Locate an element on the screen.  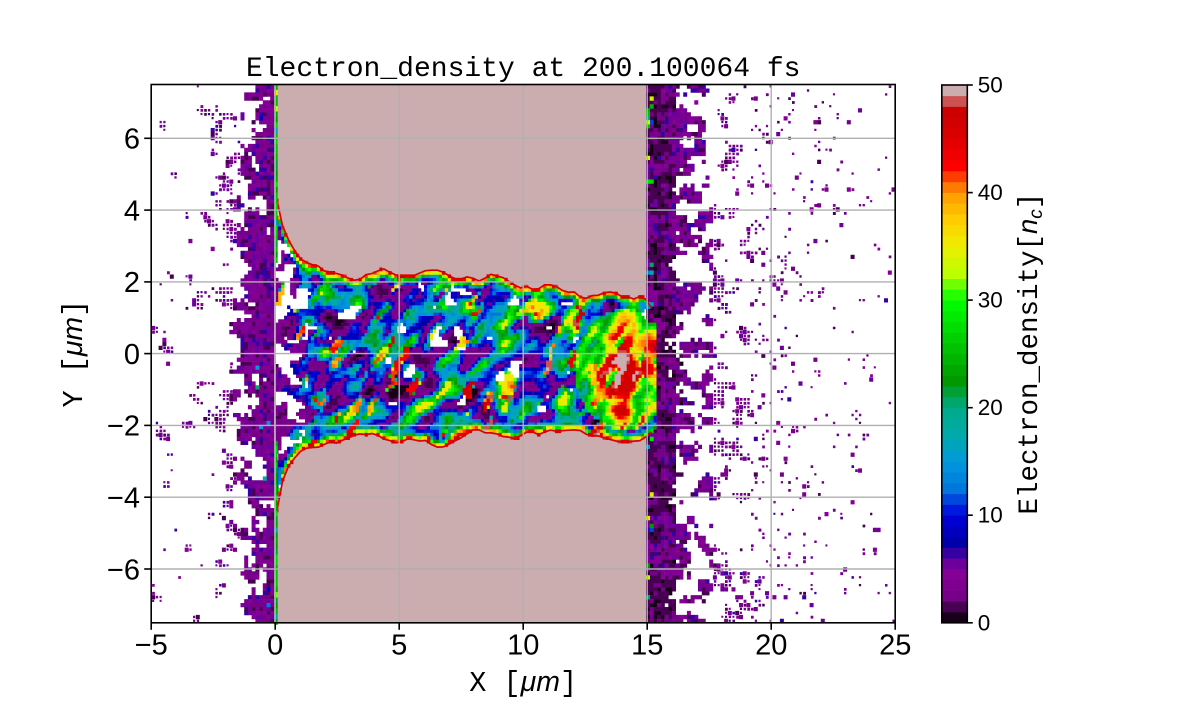
svg-text: −2 is located at coordinates (123, 427).